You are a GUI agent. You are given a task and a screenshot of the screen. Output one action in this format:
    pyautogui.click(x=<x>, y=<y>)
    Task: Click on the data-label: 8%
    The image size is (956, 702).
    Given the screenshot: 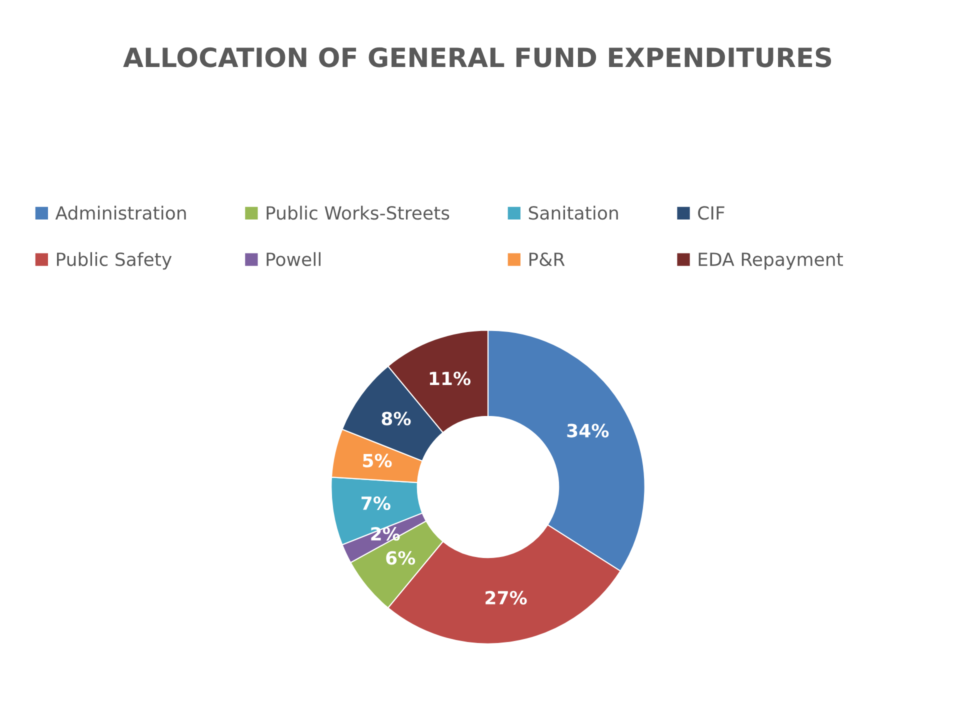 What is the action you would take?
    pyautogui.click(x=396, y=419)
    